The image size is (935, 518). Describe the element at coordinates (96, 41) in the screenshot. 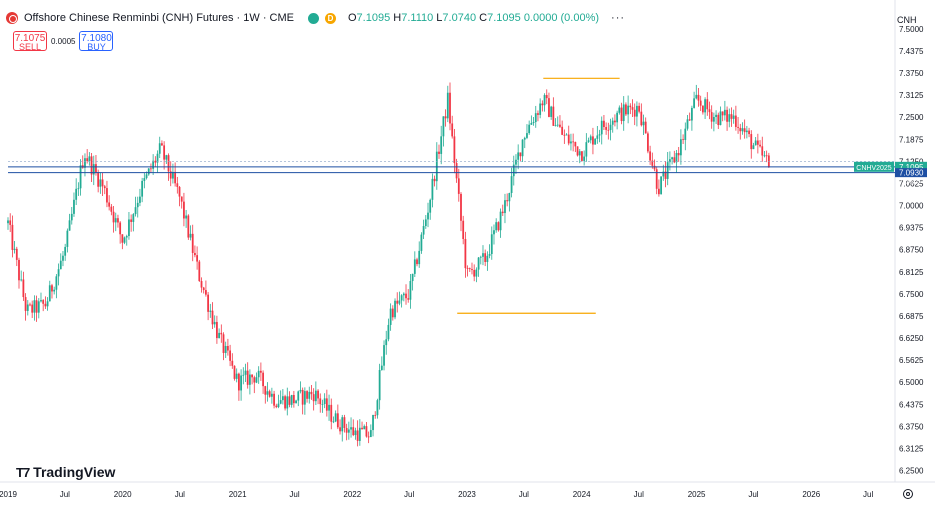

I see `buy-button: 7.1080 BUY` at that location.